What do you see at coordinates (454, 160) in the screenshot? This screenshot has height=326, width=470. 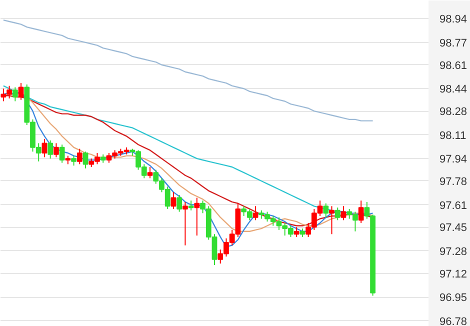 I see `y-tick-label: 97.94` at bounding box center [454, 160].